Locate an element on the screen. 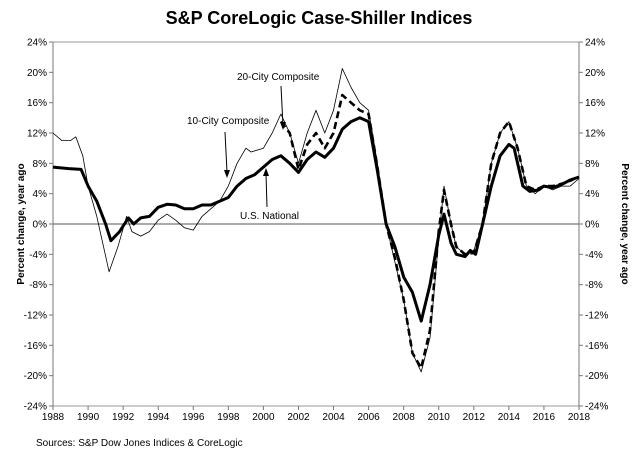 This screenshot has width=638, height=466. y-tick-label-left: 8% is located at coordinates (40, 164).